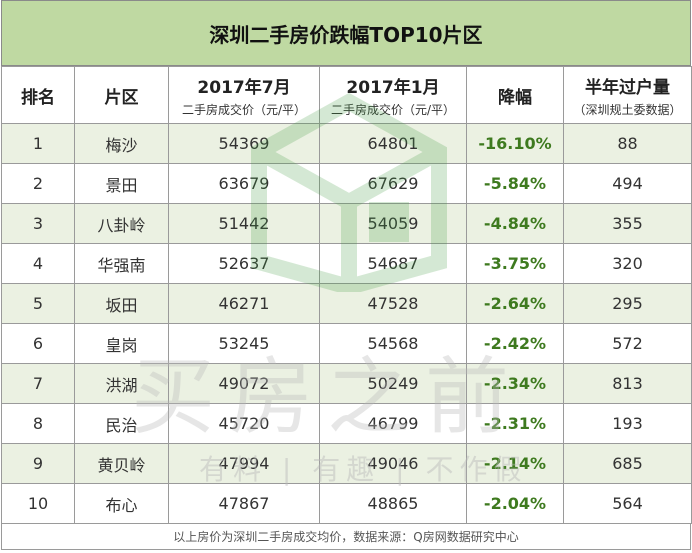 Image resolution: width=692 pixels, height=553 pixels. I want to click on cell-district: 民治, so click(121, 423).